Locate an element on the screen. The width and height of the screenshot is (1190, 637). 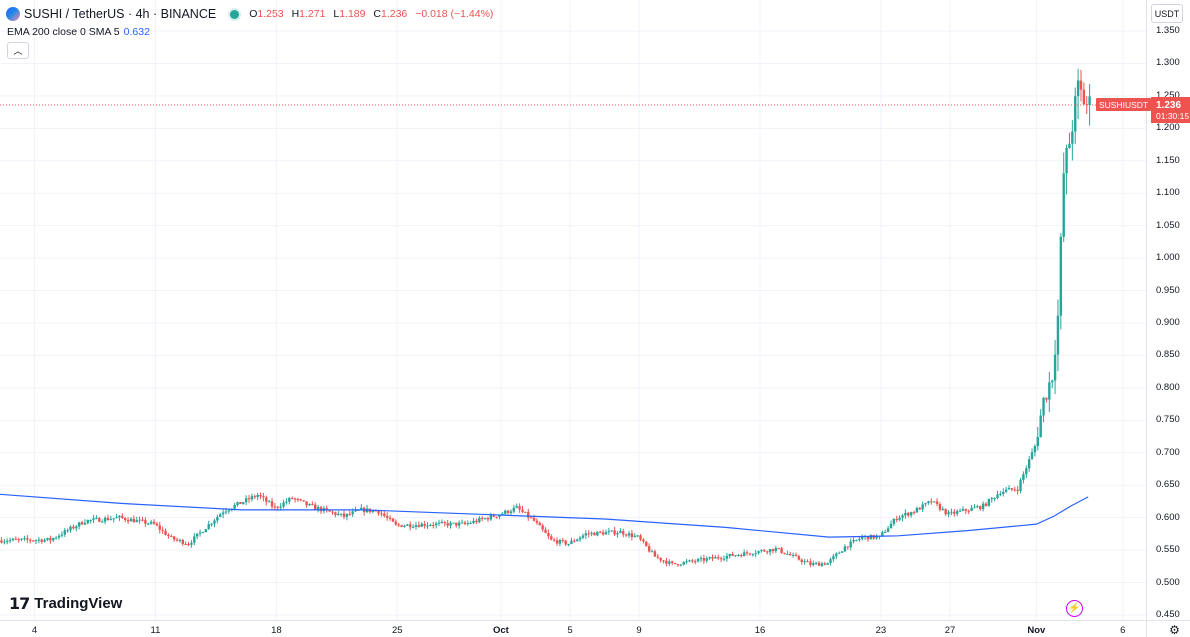
price-tick-label: 0.850 is located at coordinates (1168, 355).